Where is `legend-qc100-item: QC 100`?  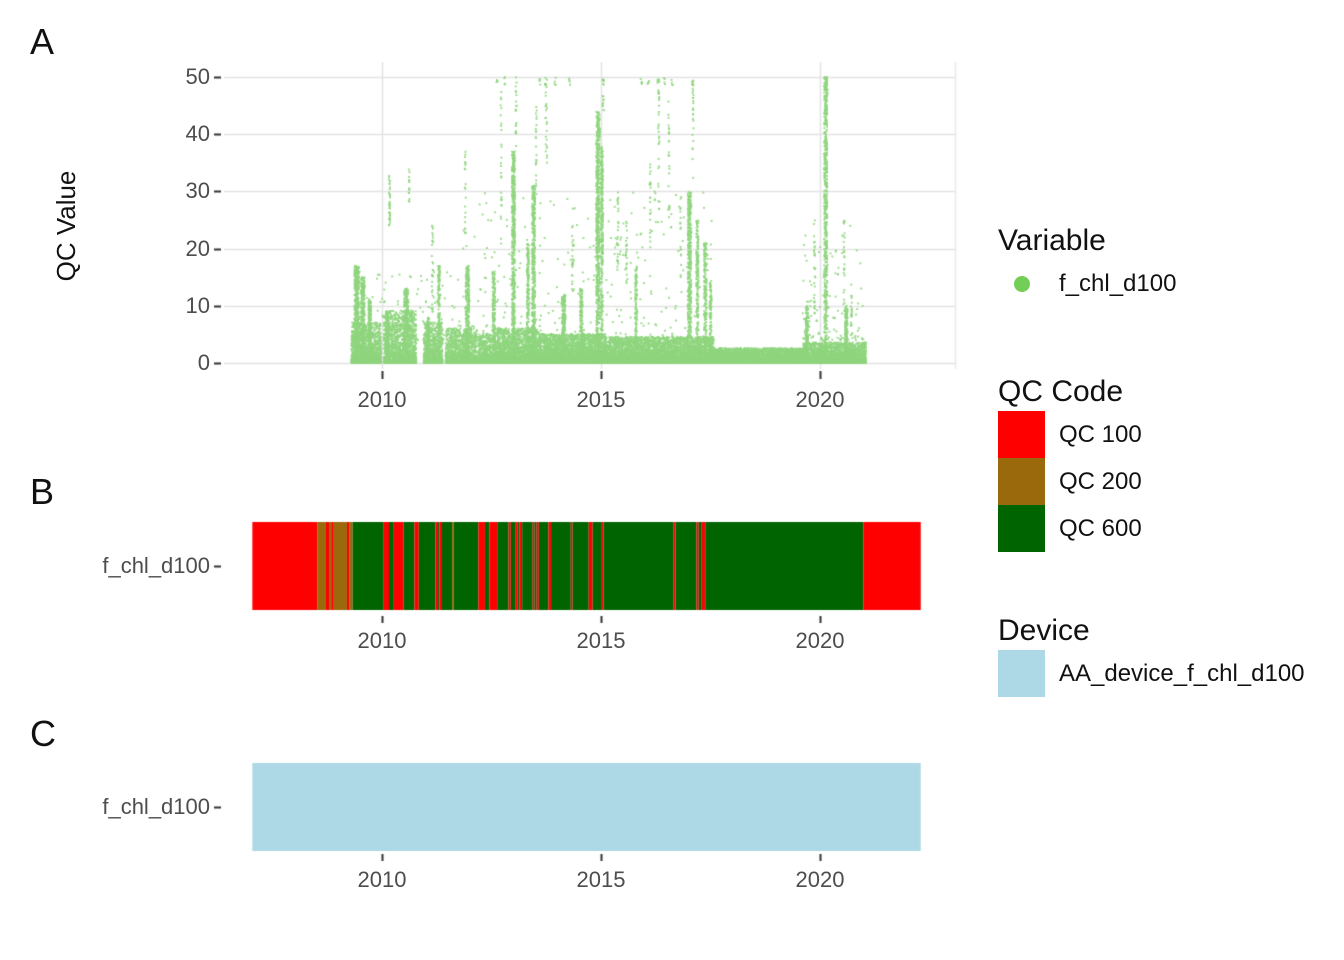 legend-qc100-item: QC 100 is located at coordinates (1070, 434).